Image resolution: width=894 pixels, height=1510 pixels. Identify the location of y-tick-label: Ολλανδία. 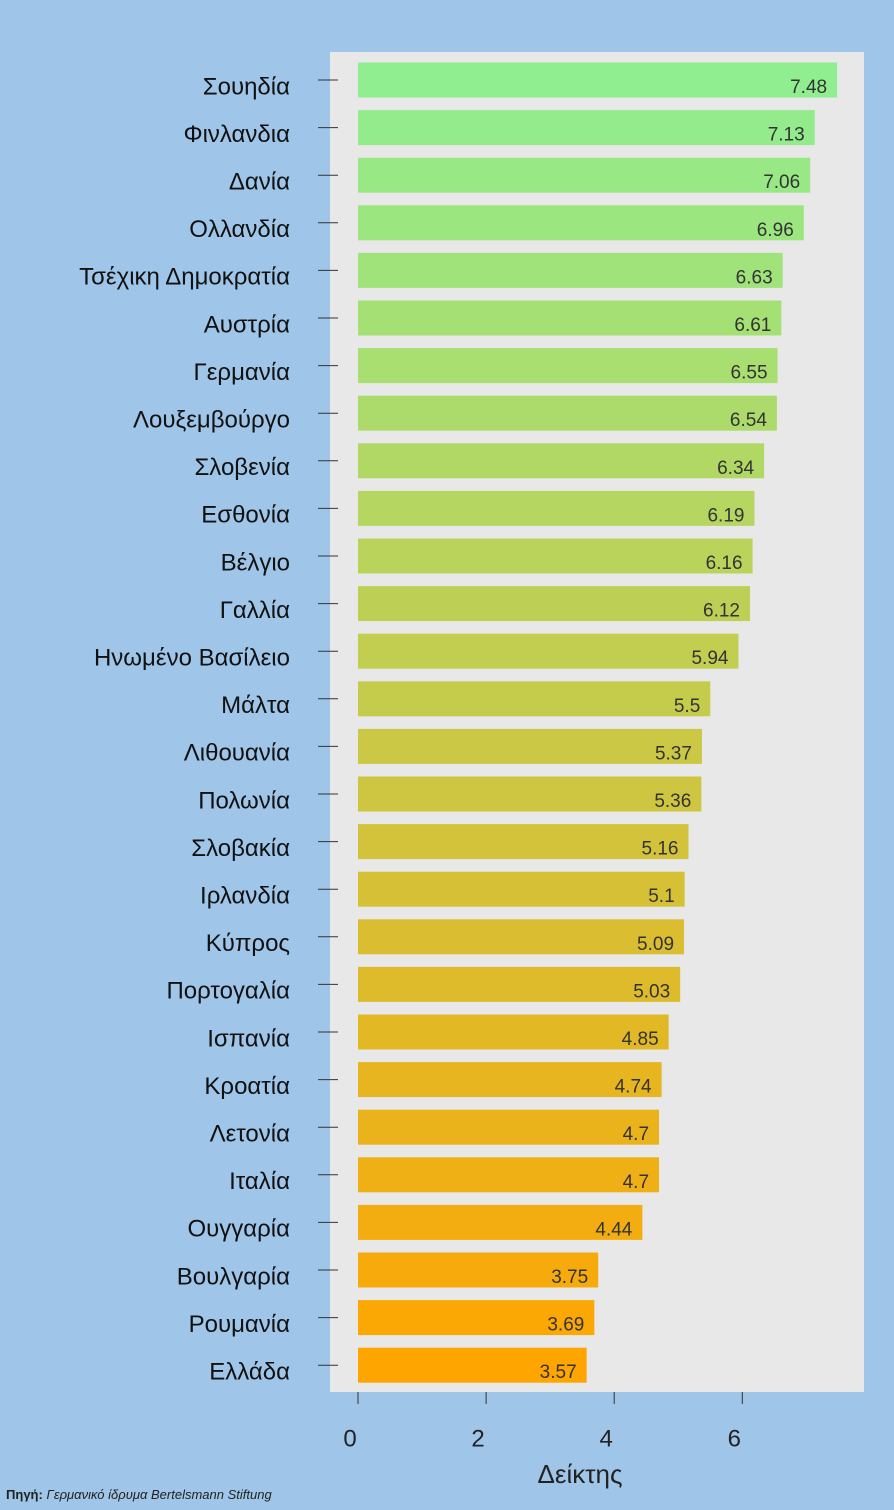
(239, 229).